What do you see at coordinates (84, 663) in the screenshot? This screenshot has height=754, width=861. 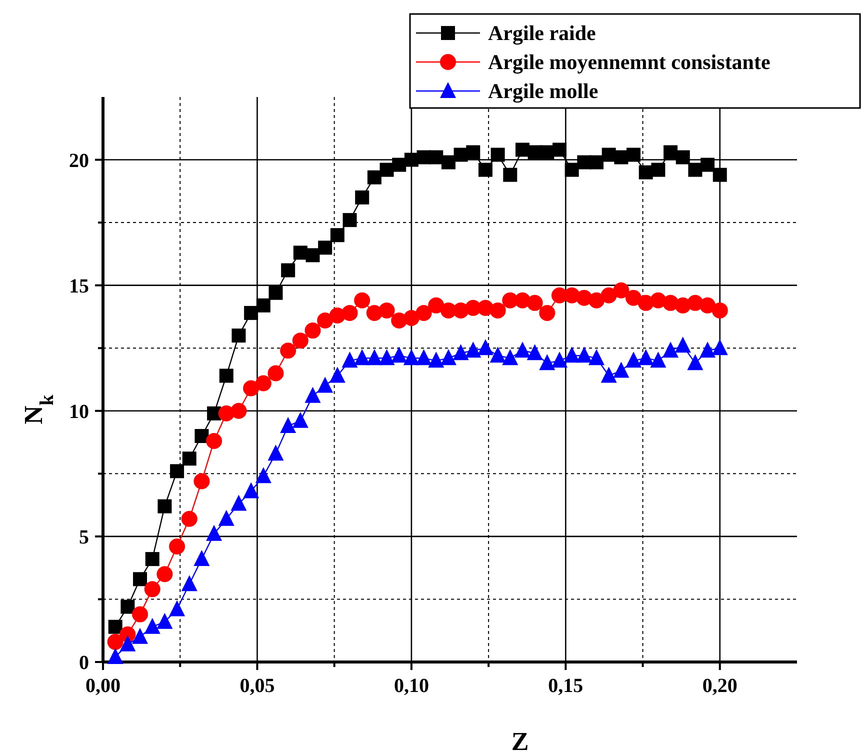 I see `y-tick-label: 0` at bounding box center [84, 663].